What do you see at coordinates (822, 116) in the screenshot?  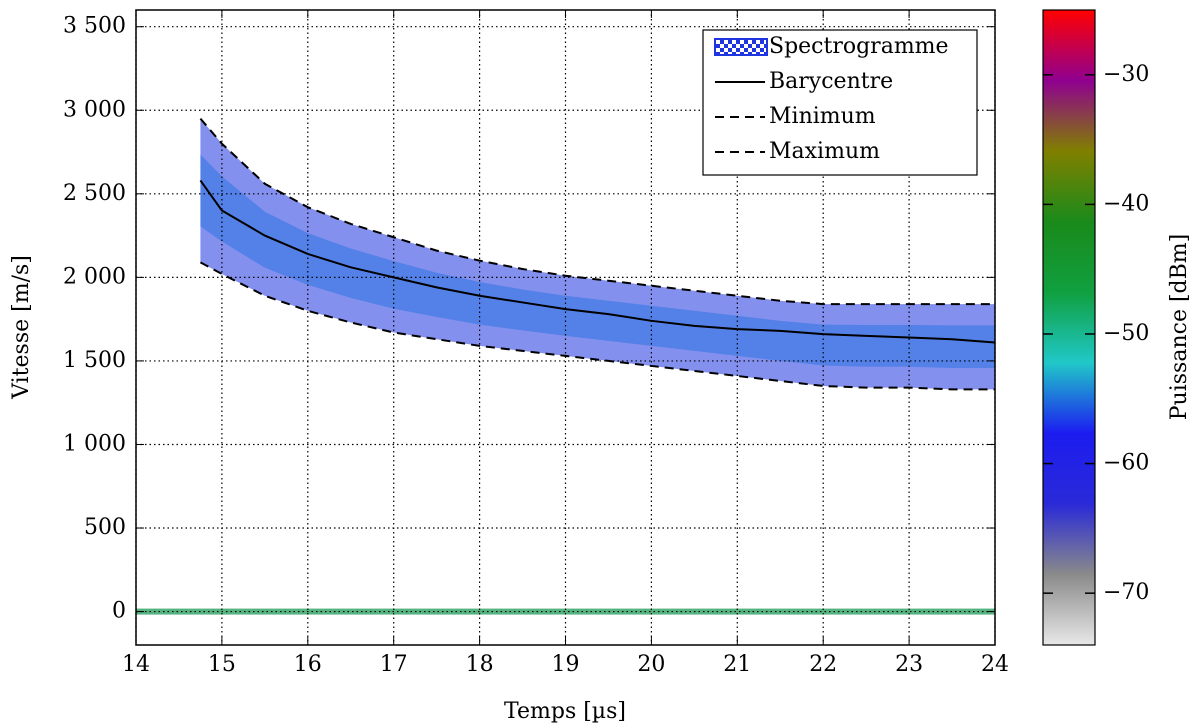 I see `legend-label: Minimum` at bounding box center [822, 116].